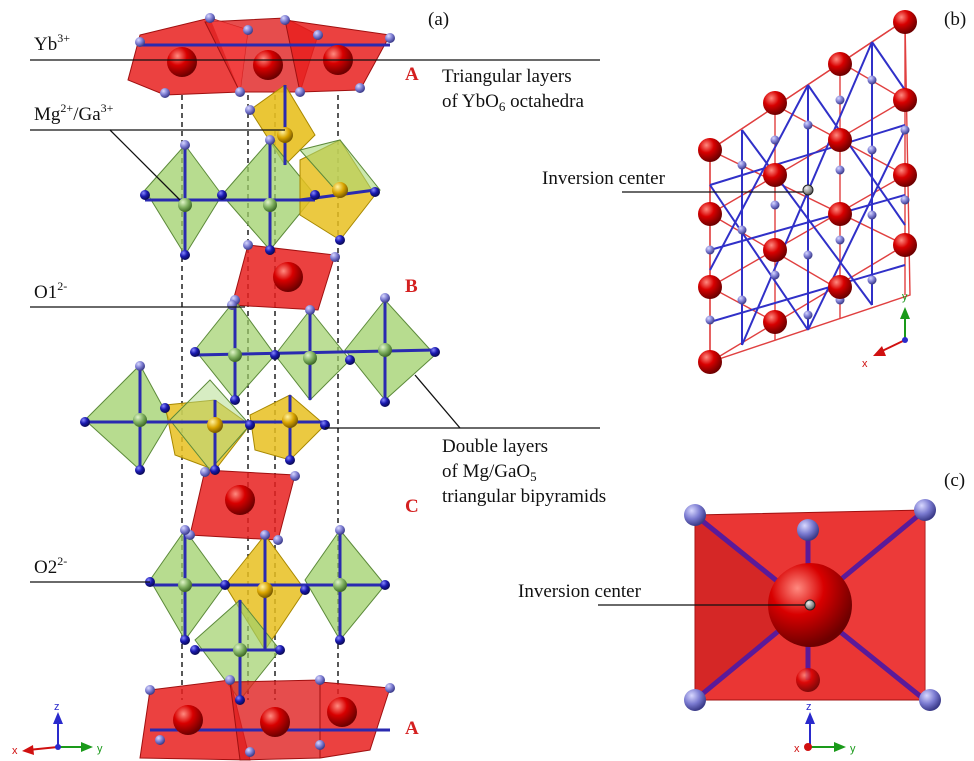 The width and height of the screenshot is (974, 761). Describe the element at coordinates (524, 496) in the screenshot. I see `label-double-layers-3: triangular bipyramids` at that location.